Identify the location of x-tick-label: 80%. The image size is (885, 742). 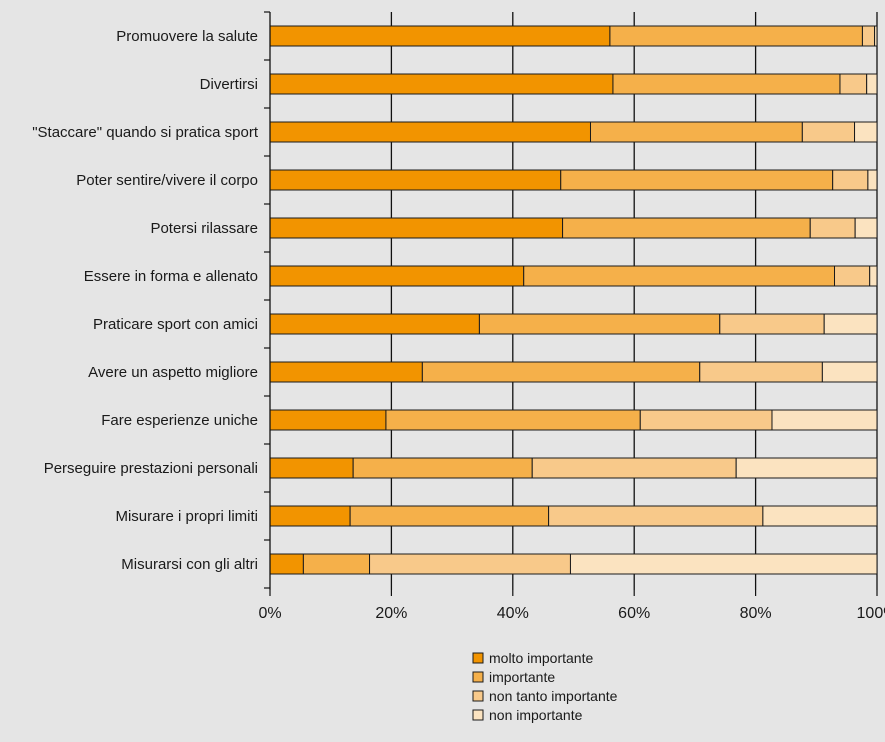
(756, 613).